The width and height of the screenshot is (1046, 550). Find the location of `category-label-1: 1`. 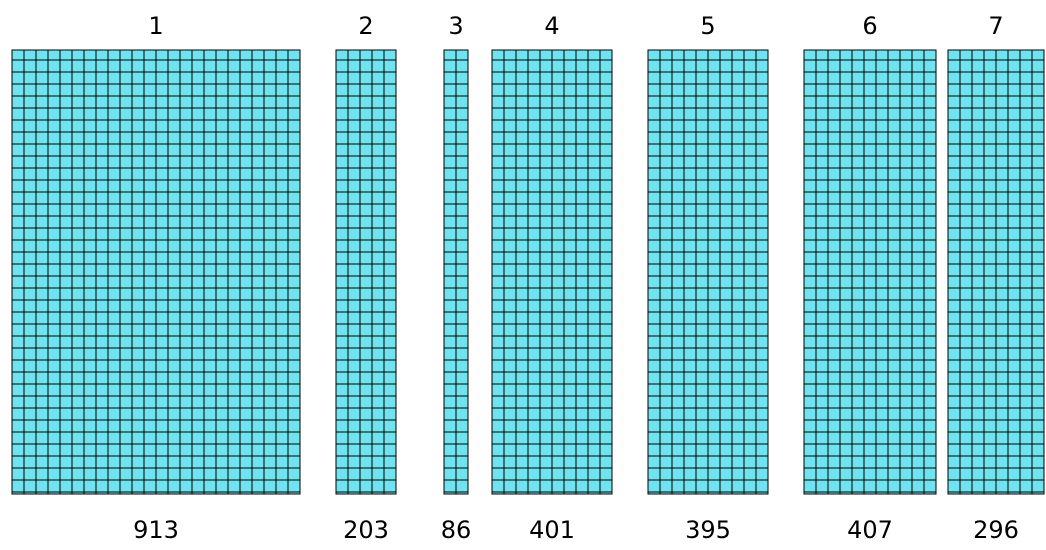

category-label-1: 1 is located at coordinates (155, 26).